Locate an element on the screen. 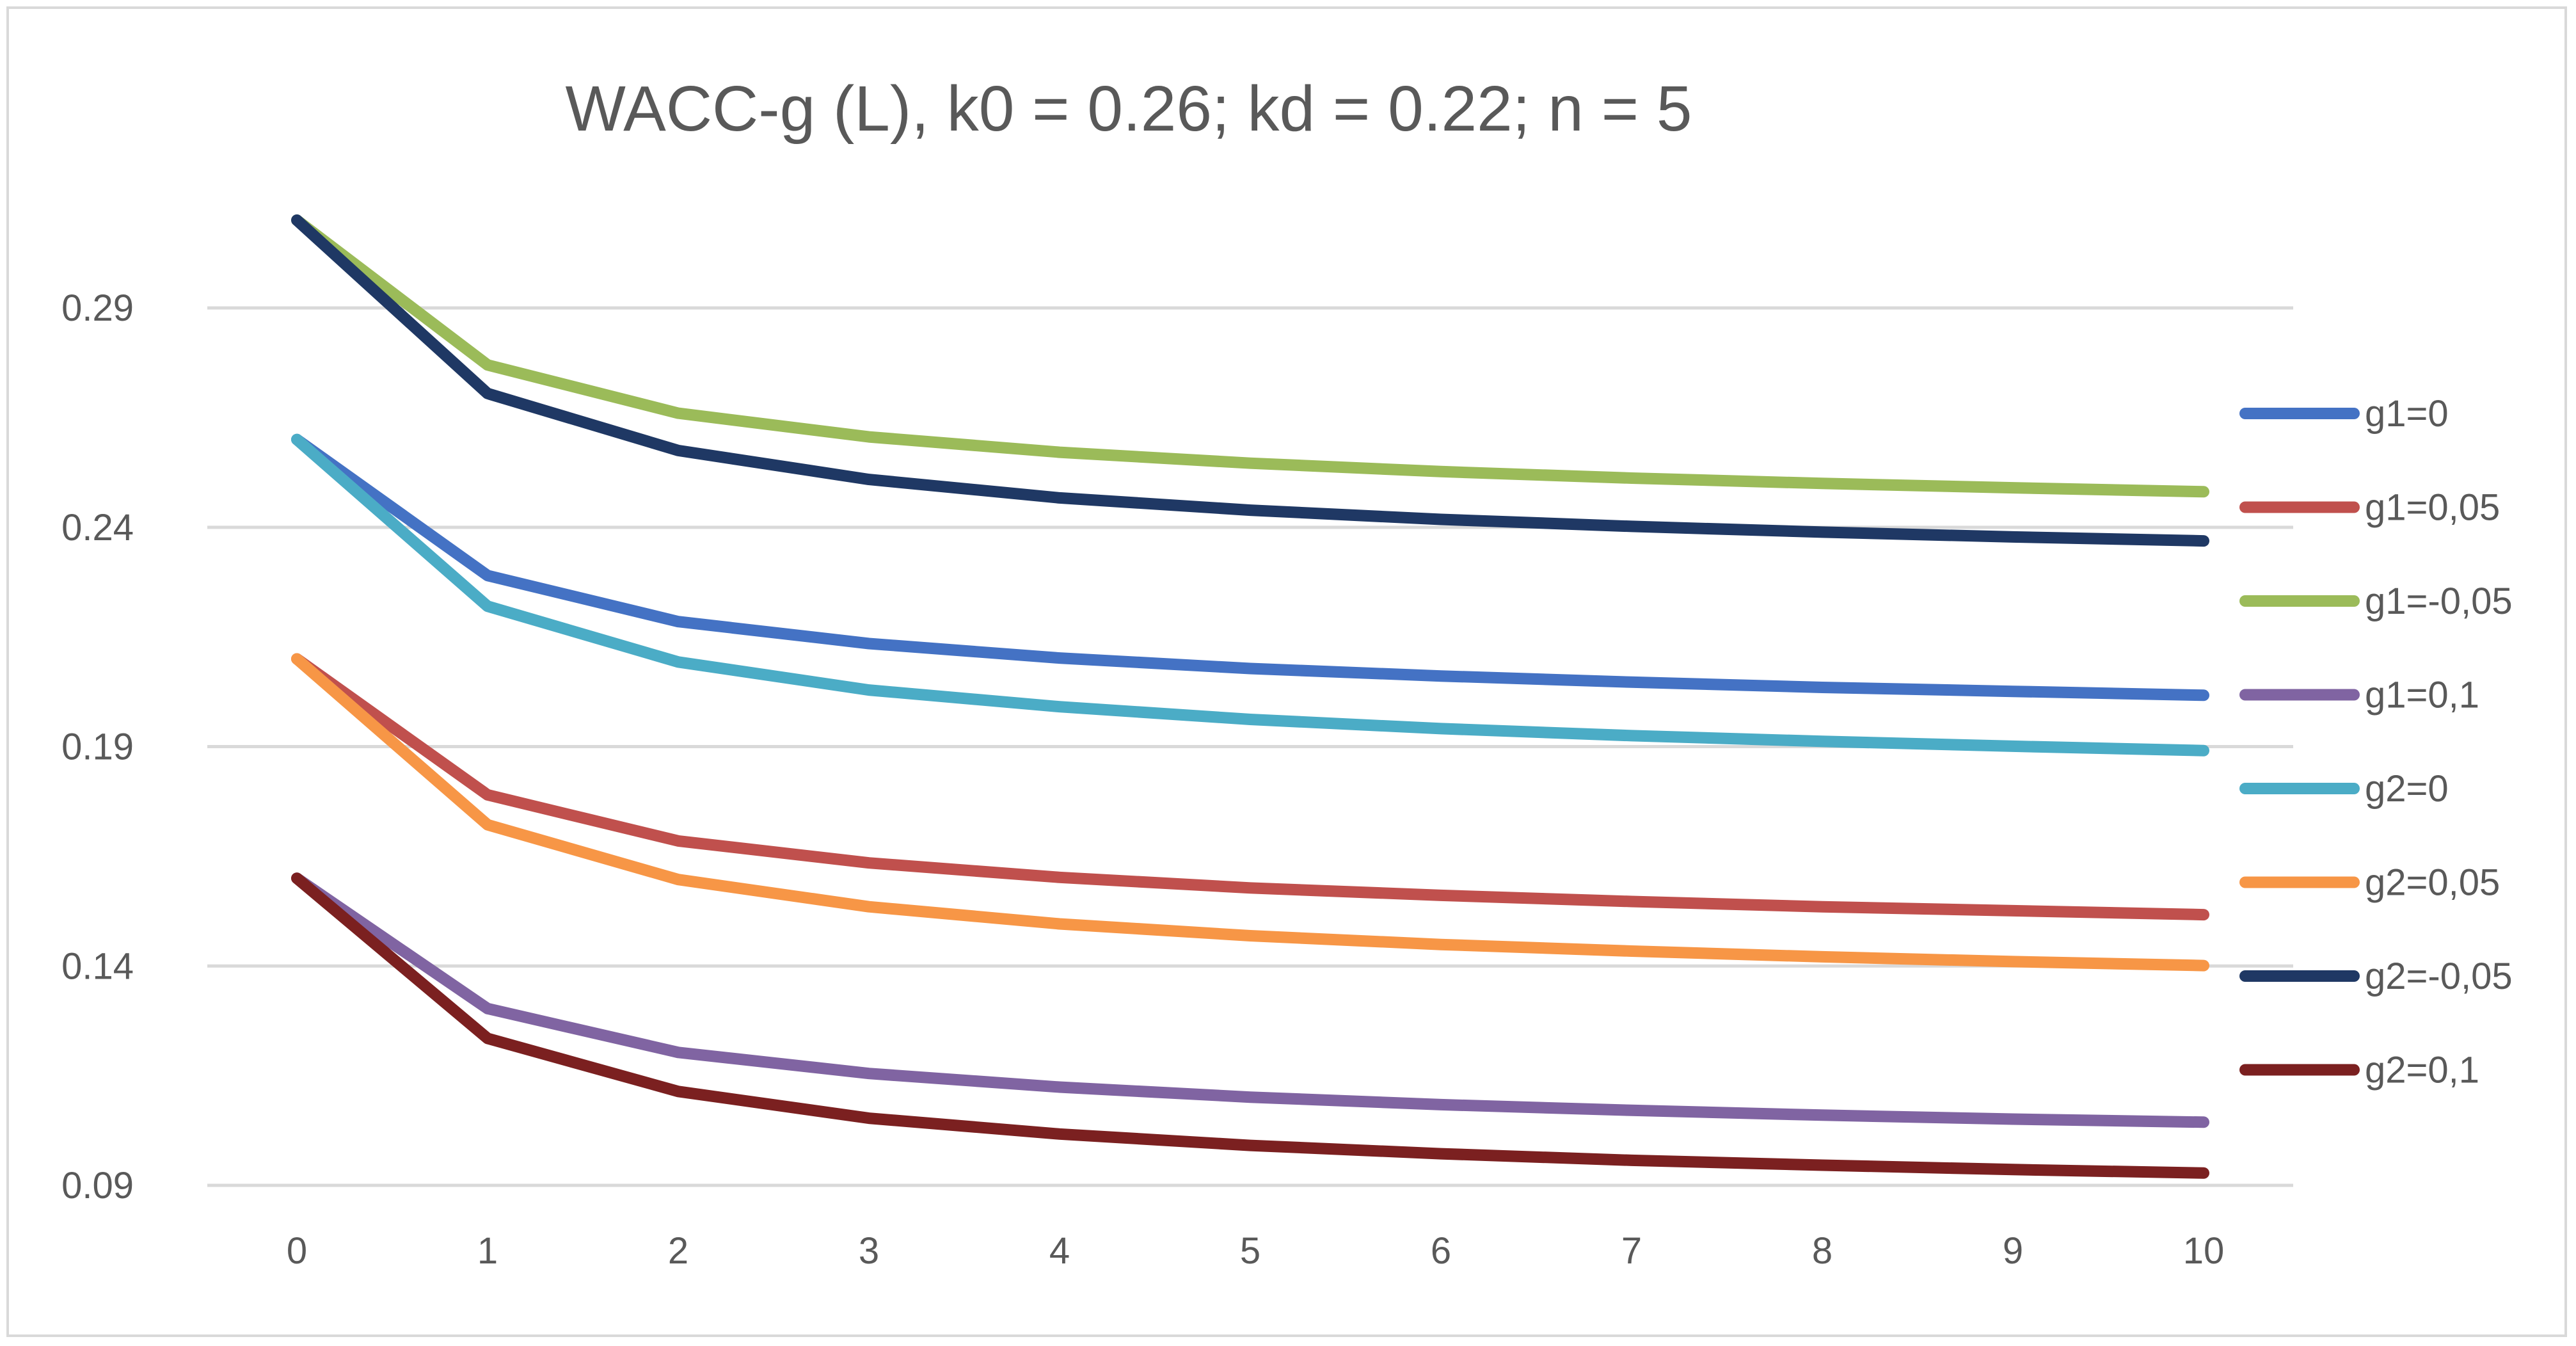 This screenshot has width=2576, height=1346. x-tick-label: 7 is located at coordinates (1632, 1251).